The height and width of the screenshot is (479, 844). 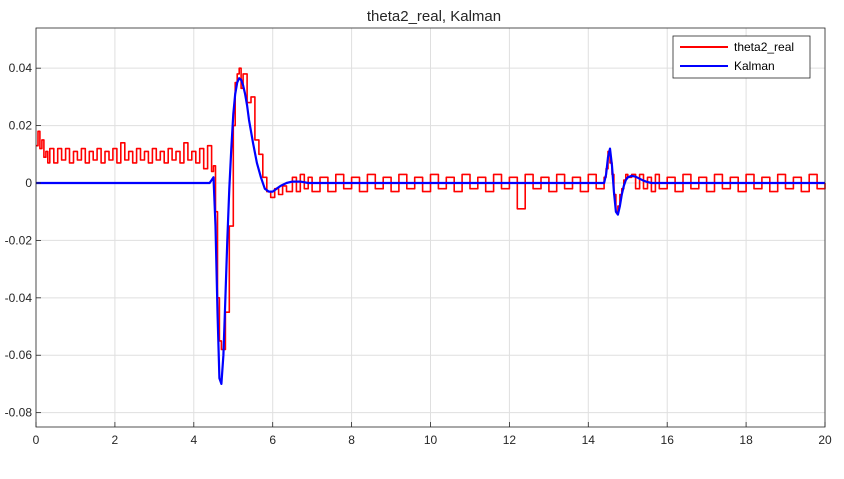 What do you see at coordinates (193, 440) in the screenshot?
I see `x-tick-label: 4` at bounding box center [193, 440].